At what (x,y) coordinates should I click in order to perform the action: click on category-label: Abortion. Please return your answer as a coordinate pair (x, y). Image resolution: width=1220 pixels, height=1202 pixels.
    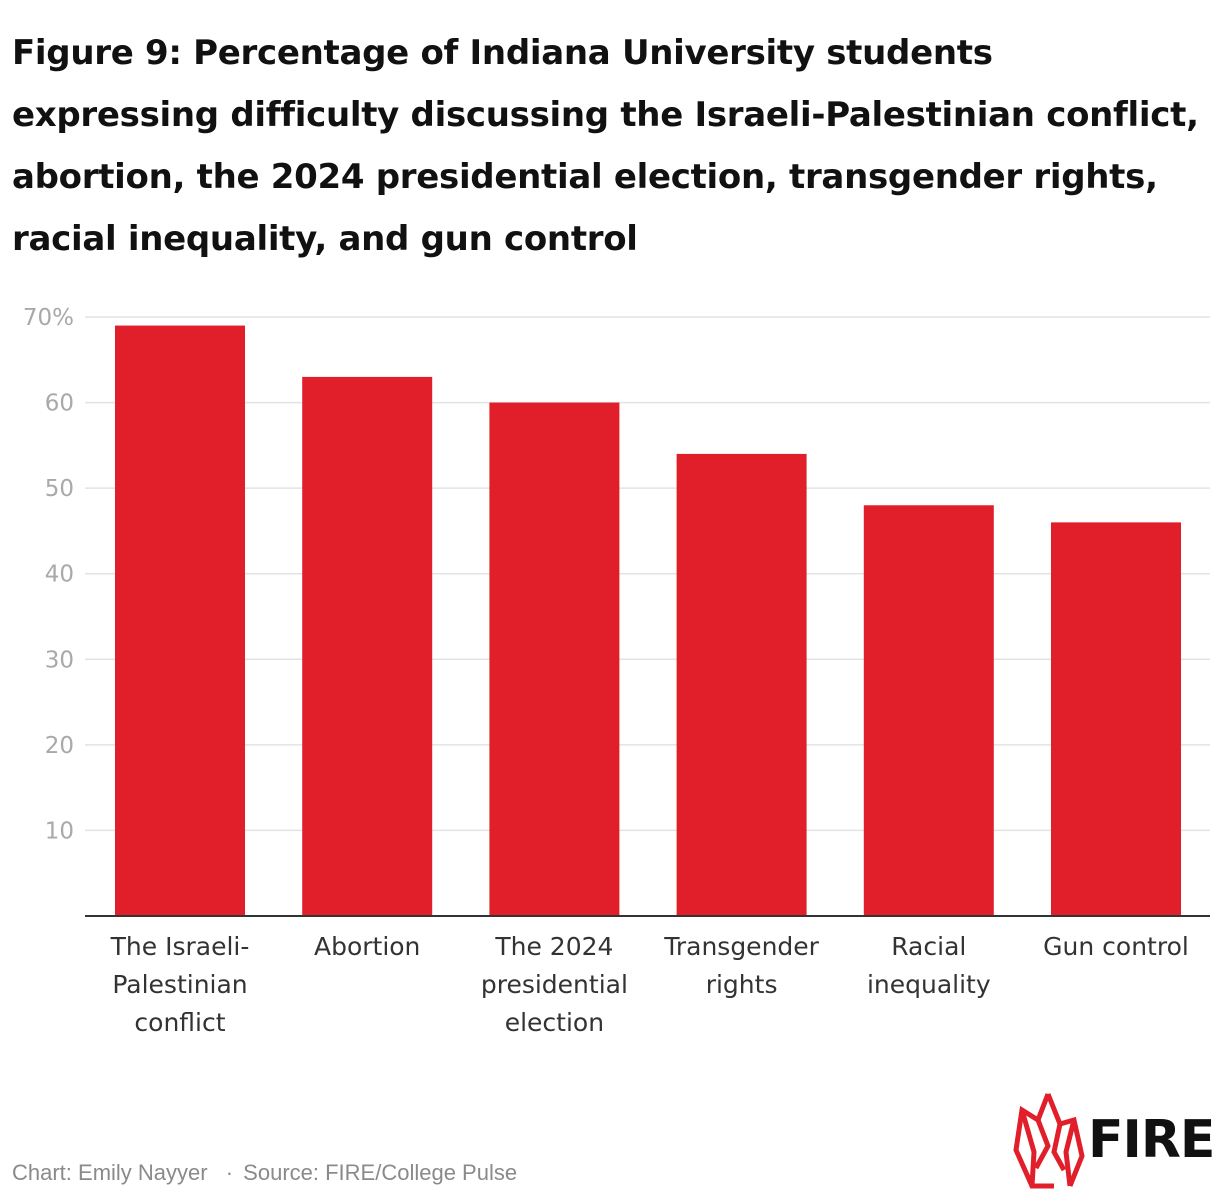
    Looking at the image, I should click on (367, 946).